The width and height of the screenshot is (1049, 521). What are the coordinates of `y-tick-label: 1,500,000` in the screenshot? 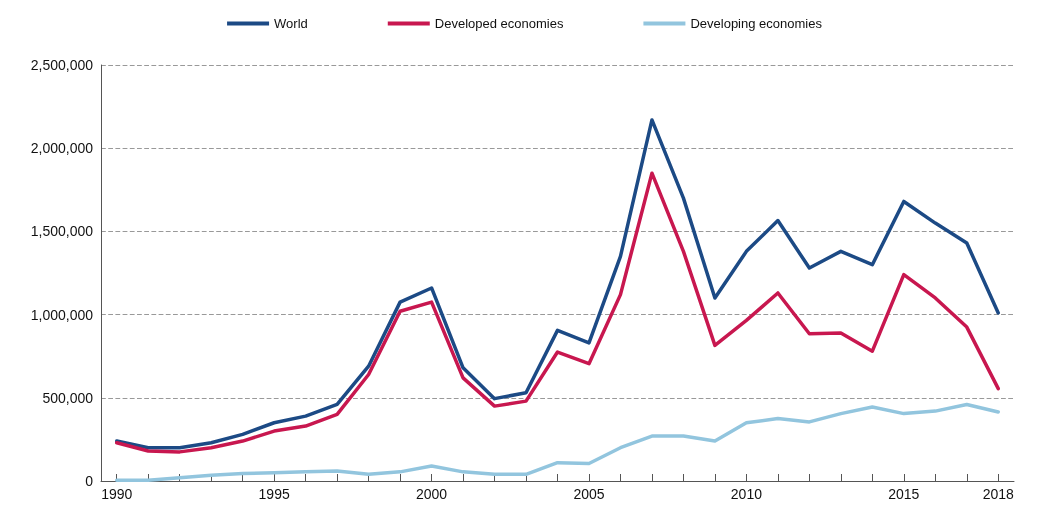 It's located at (62, 231).